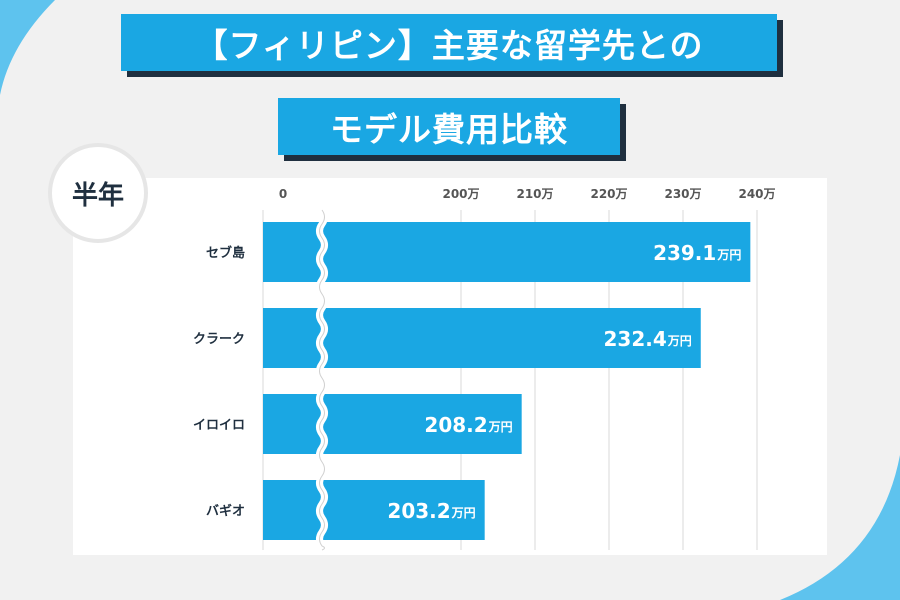  What do you see at coordinates (27, 47) in the screenshot?
I see `arc-top-left-shape` at bounding box center [27, 47].